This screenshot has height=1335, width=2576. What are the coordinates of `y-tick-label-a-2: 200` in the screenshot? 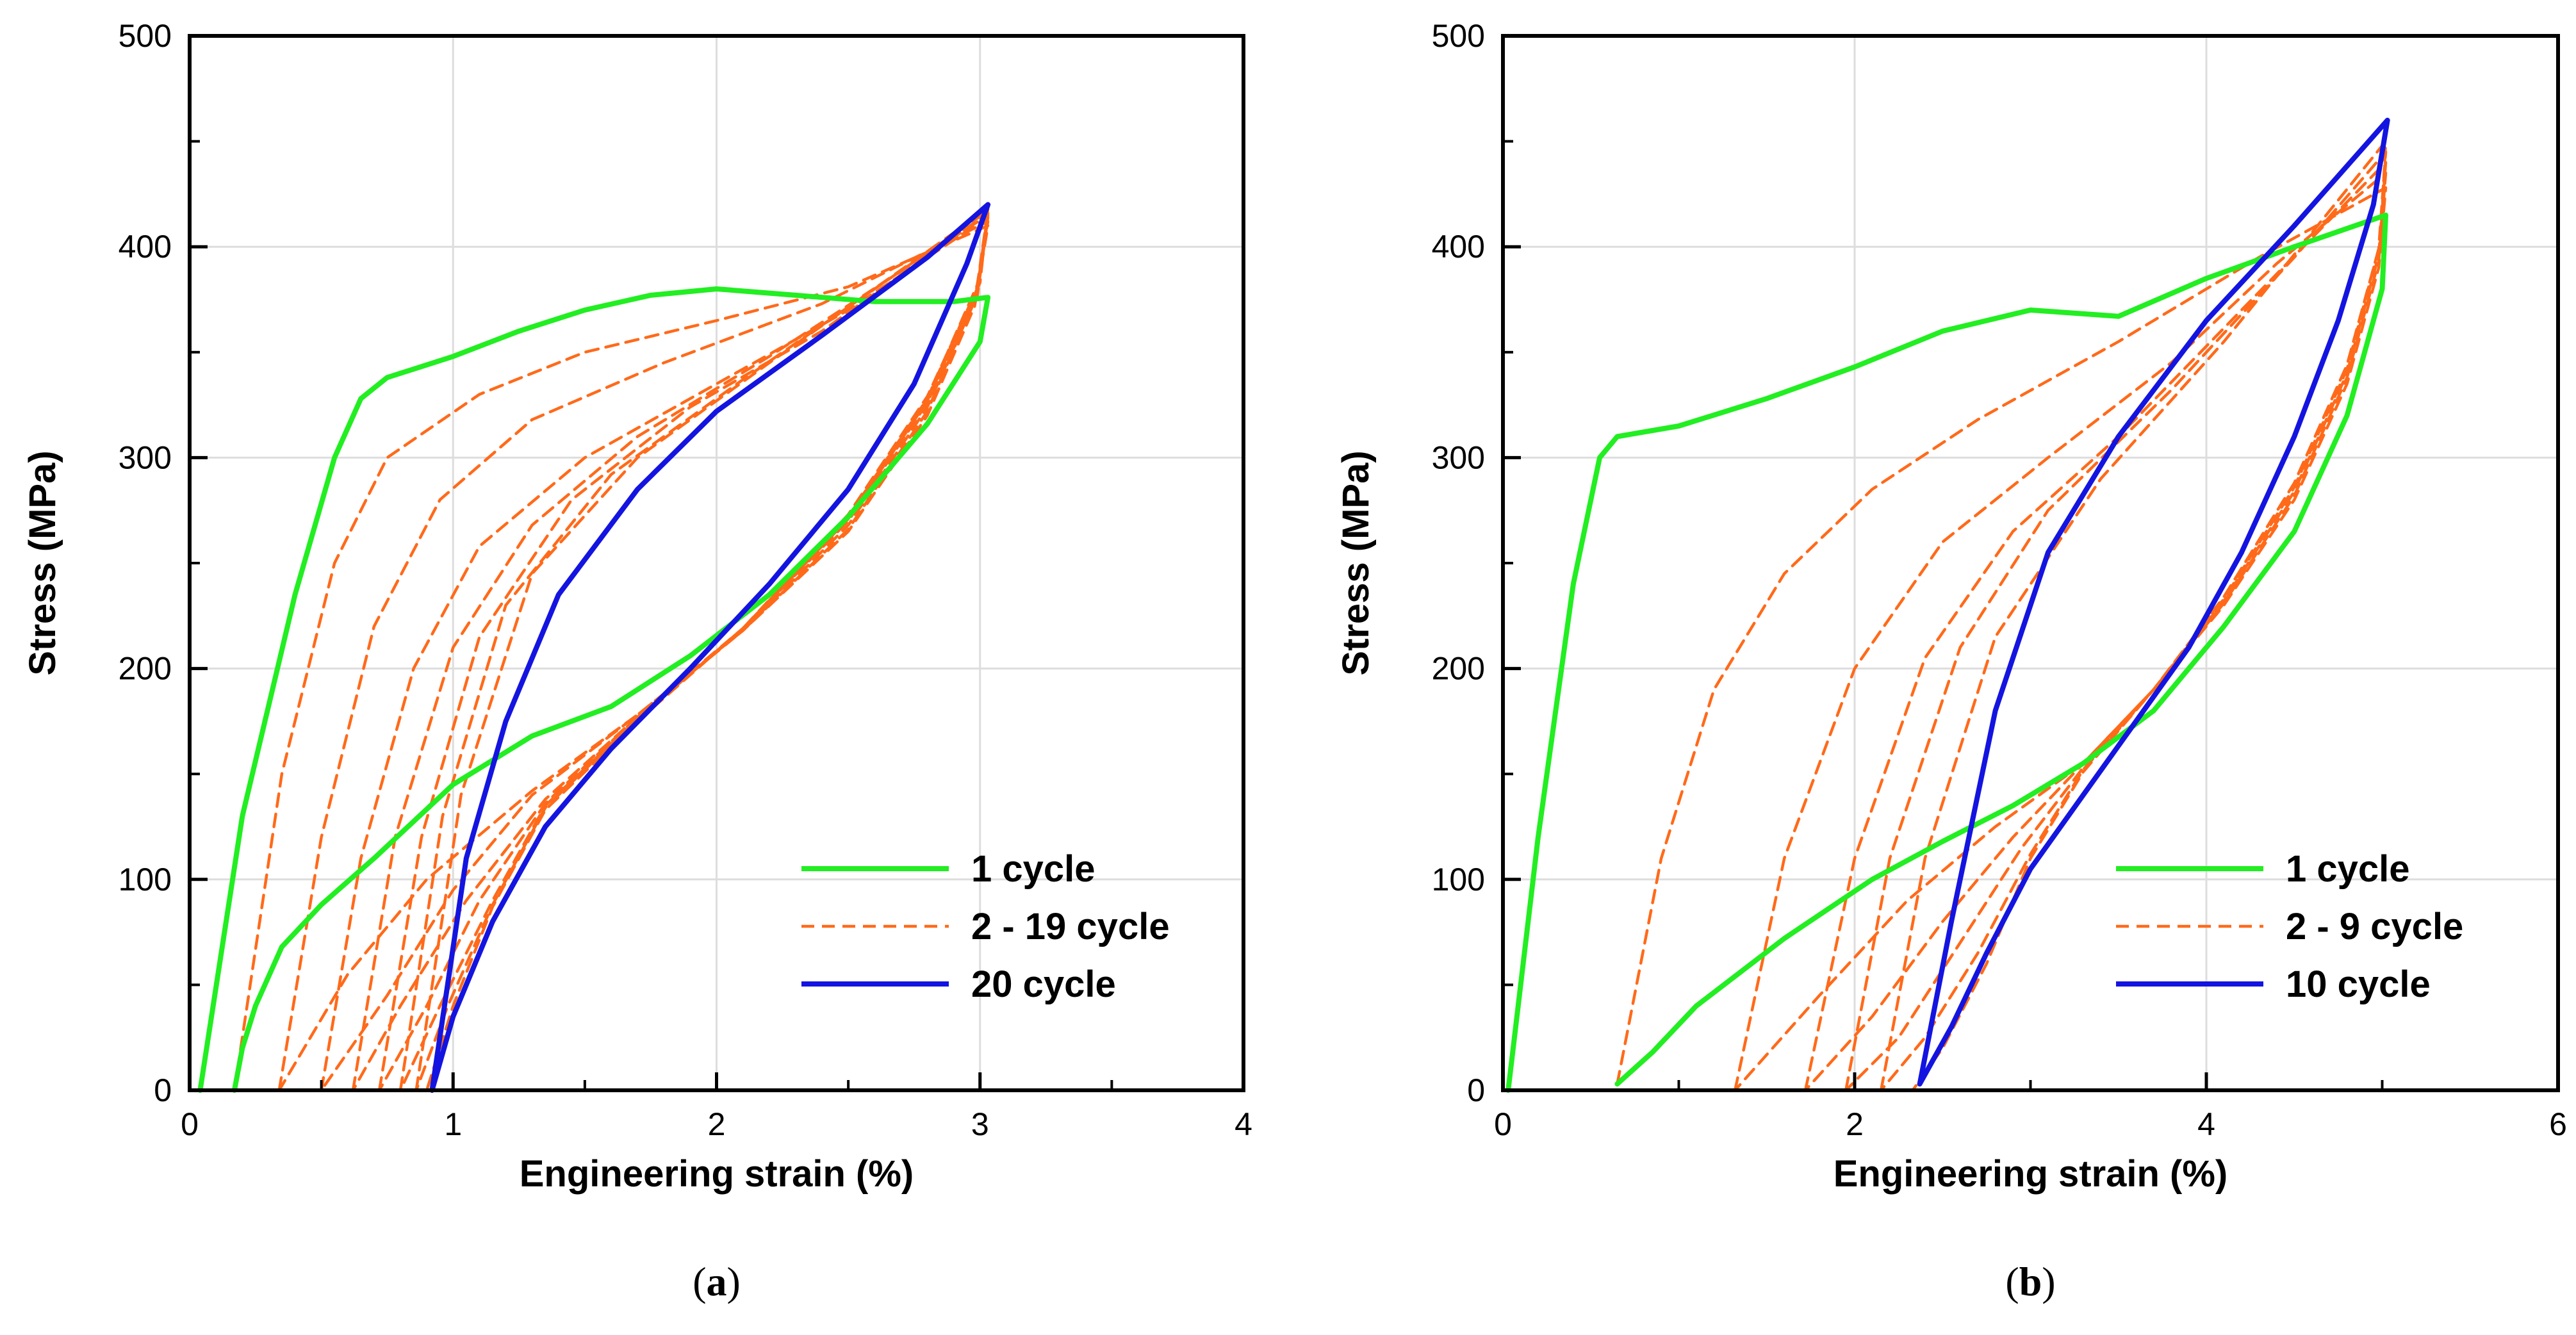 It's located at (145, 669).